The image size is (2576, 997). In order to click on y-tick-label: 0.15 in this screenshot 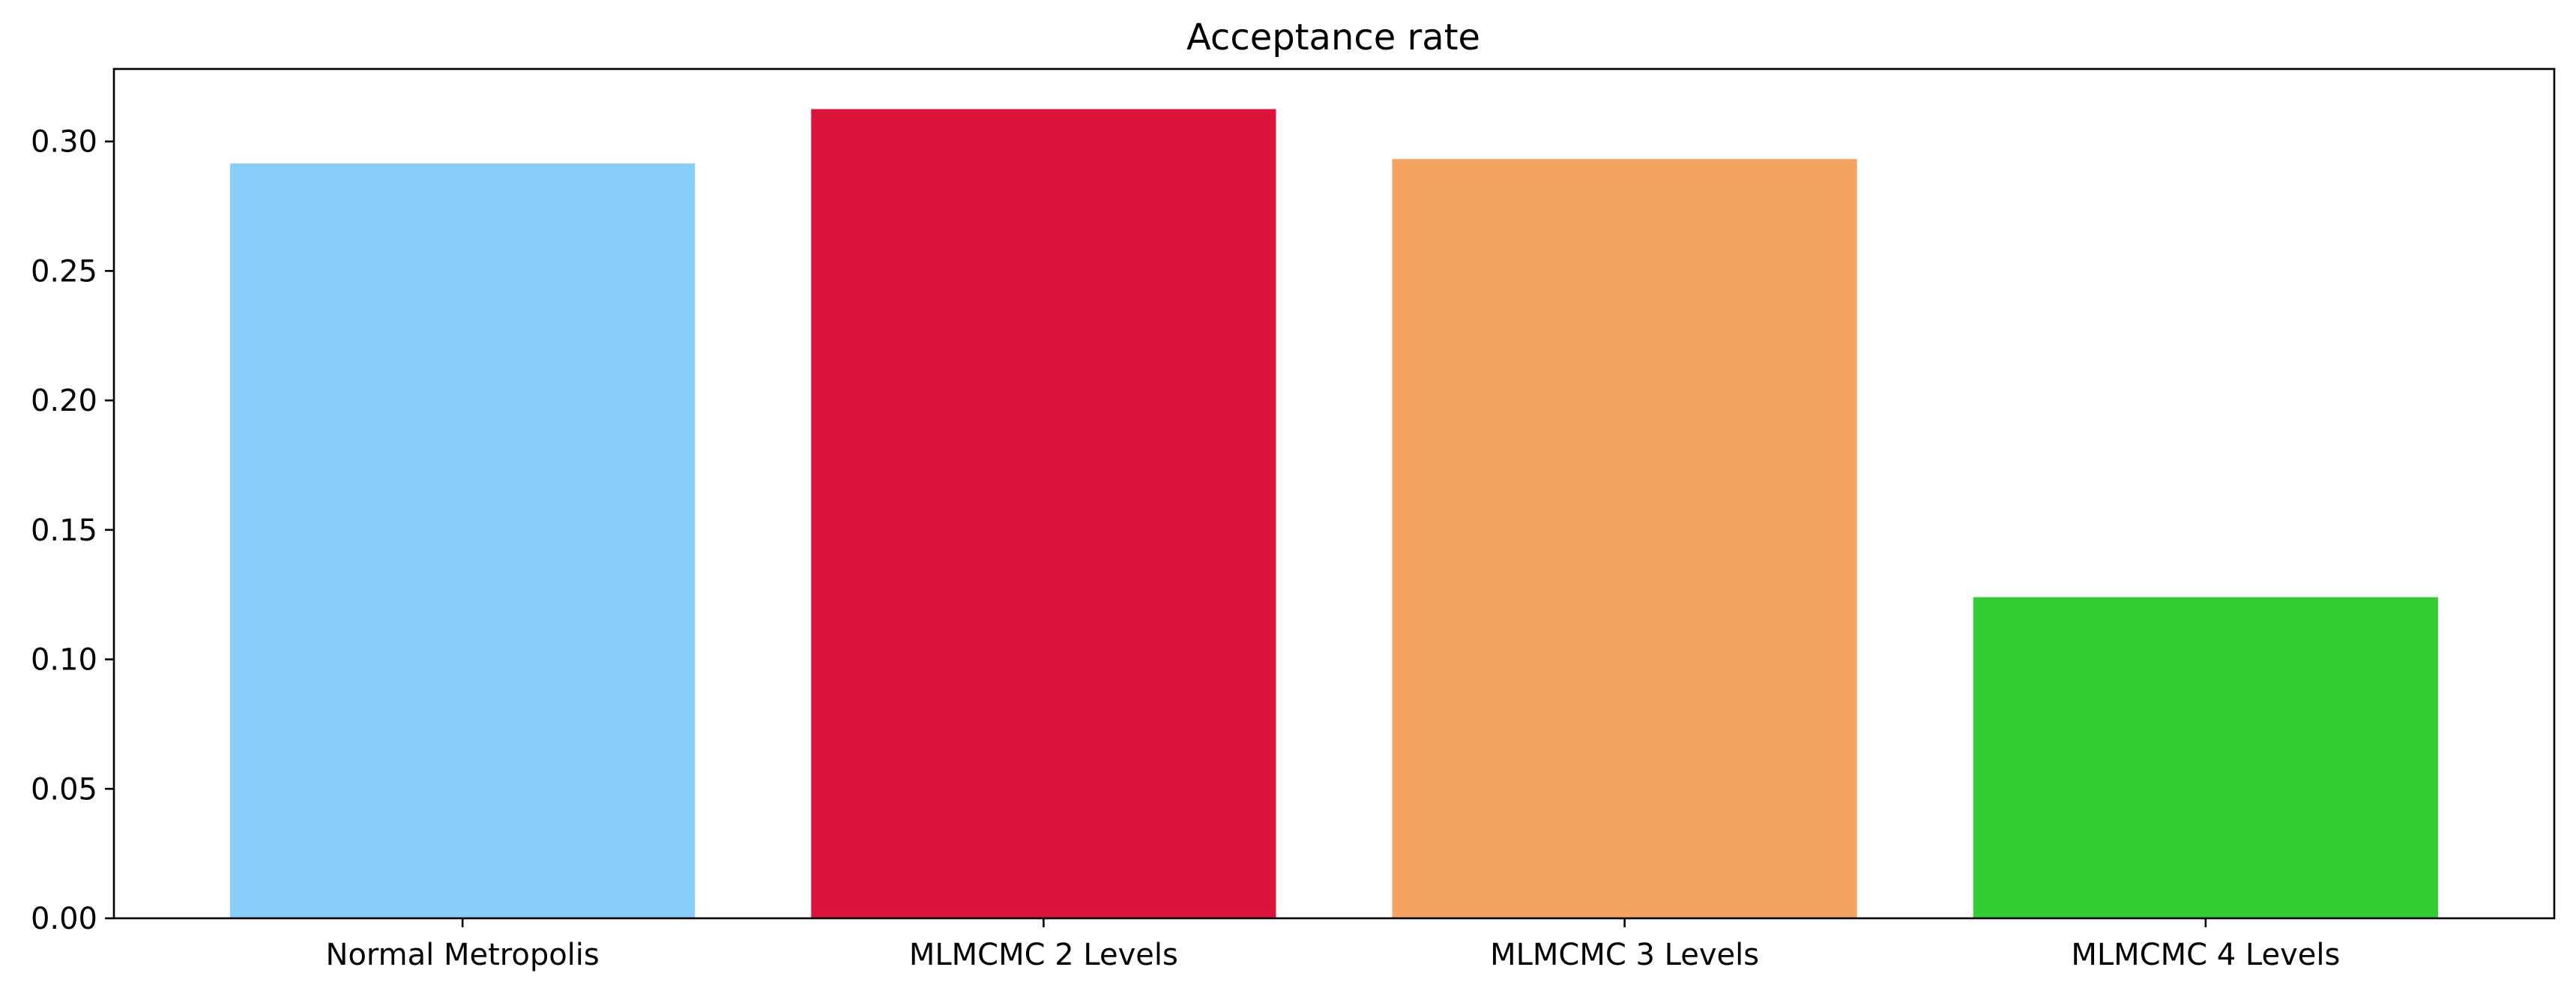, I will do `click(64, 530)`.